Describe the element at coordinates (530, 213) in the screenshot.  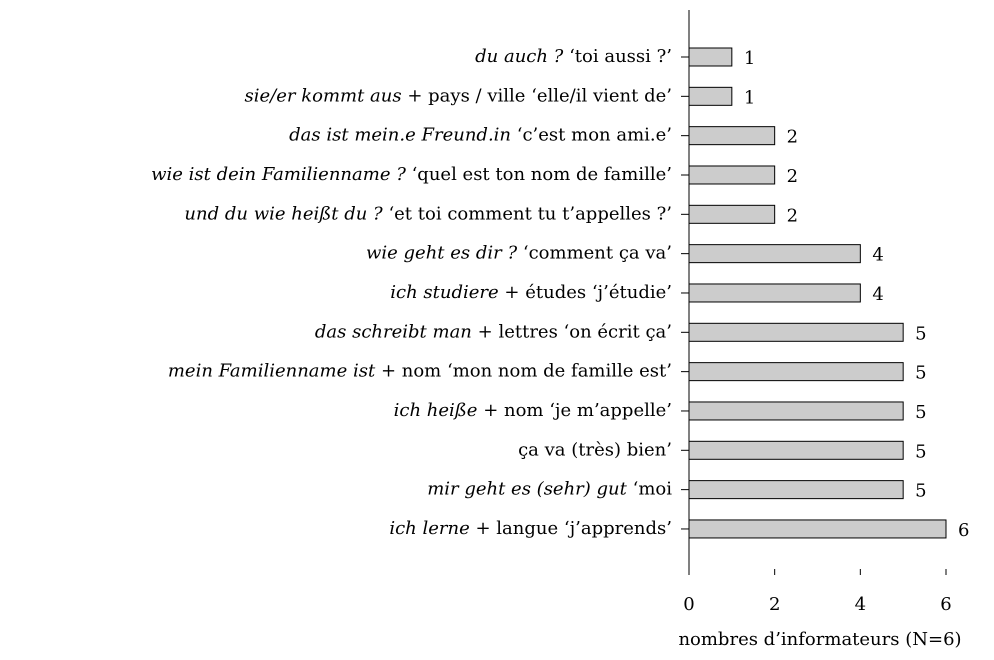
I see `label-roman: ‘et toi comment tu t’appelles ?’` at that location.